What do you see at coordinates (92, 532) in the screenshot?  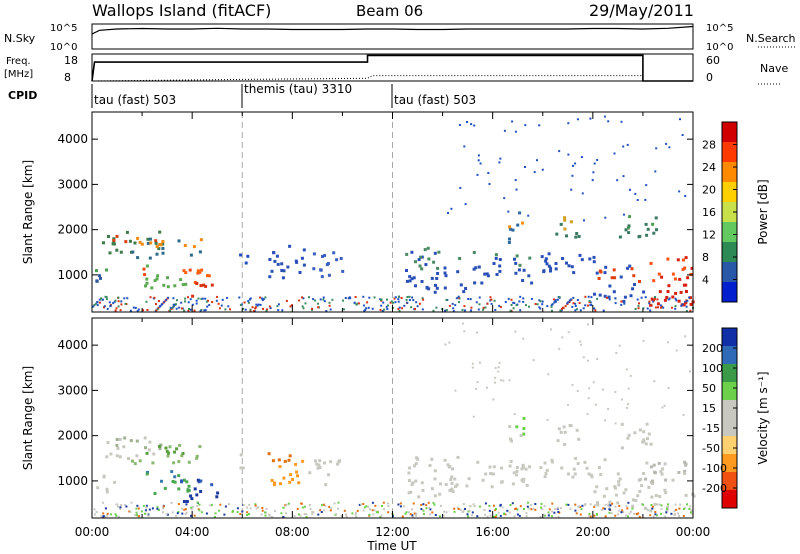 I see `x-tick-label: 00:00` at bounding box center [92, 532].